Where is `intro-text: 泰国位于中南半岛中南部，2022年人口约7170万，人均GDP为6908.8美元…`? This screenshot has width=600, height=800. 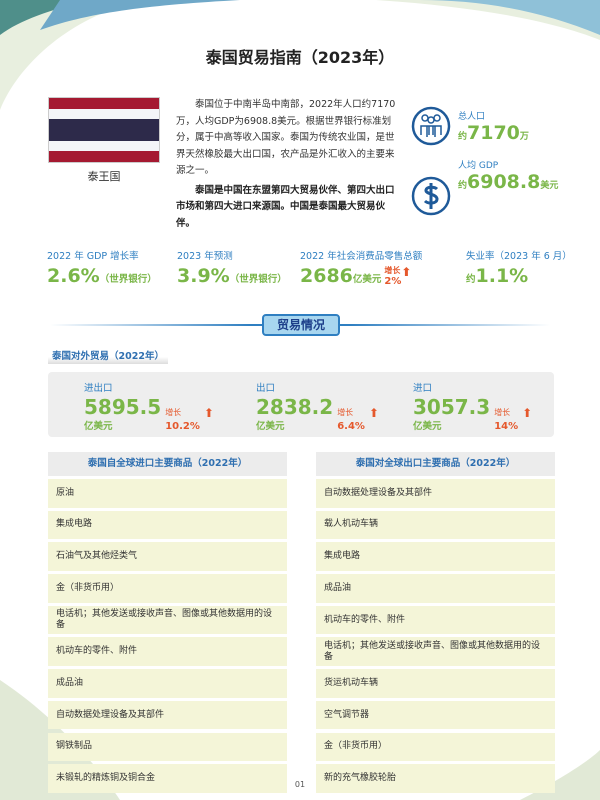
intro-text: 泰国位于中南半岛中南部，2022年人口约7170万，人均GDP为6908.8美元… is located at coordinates (286, 164).